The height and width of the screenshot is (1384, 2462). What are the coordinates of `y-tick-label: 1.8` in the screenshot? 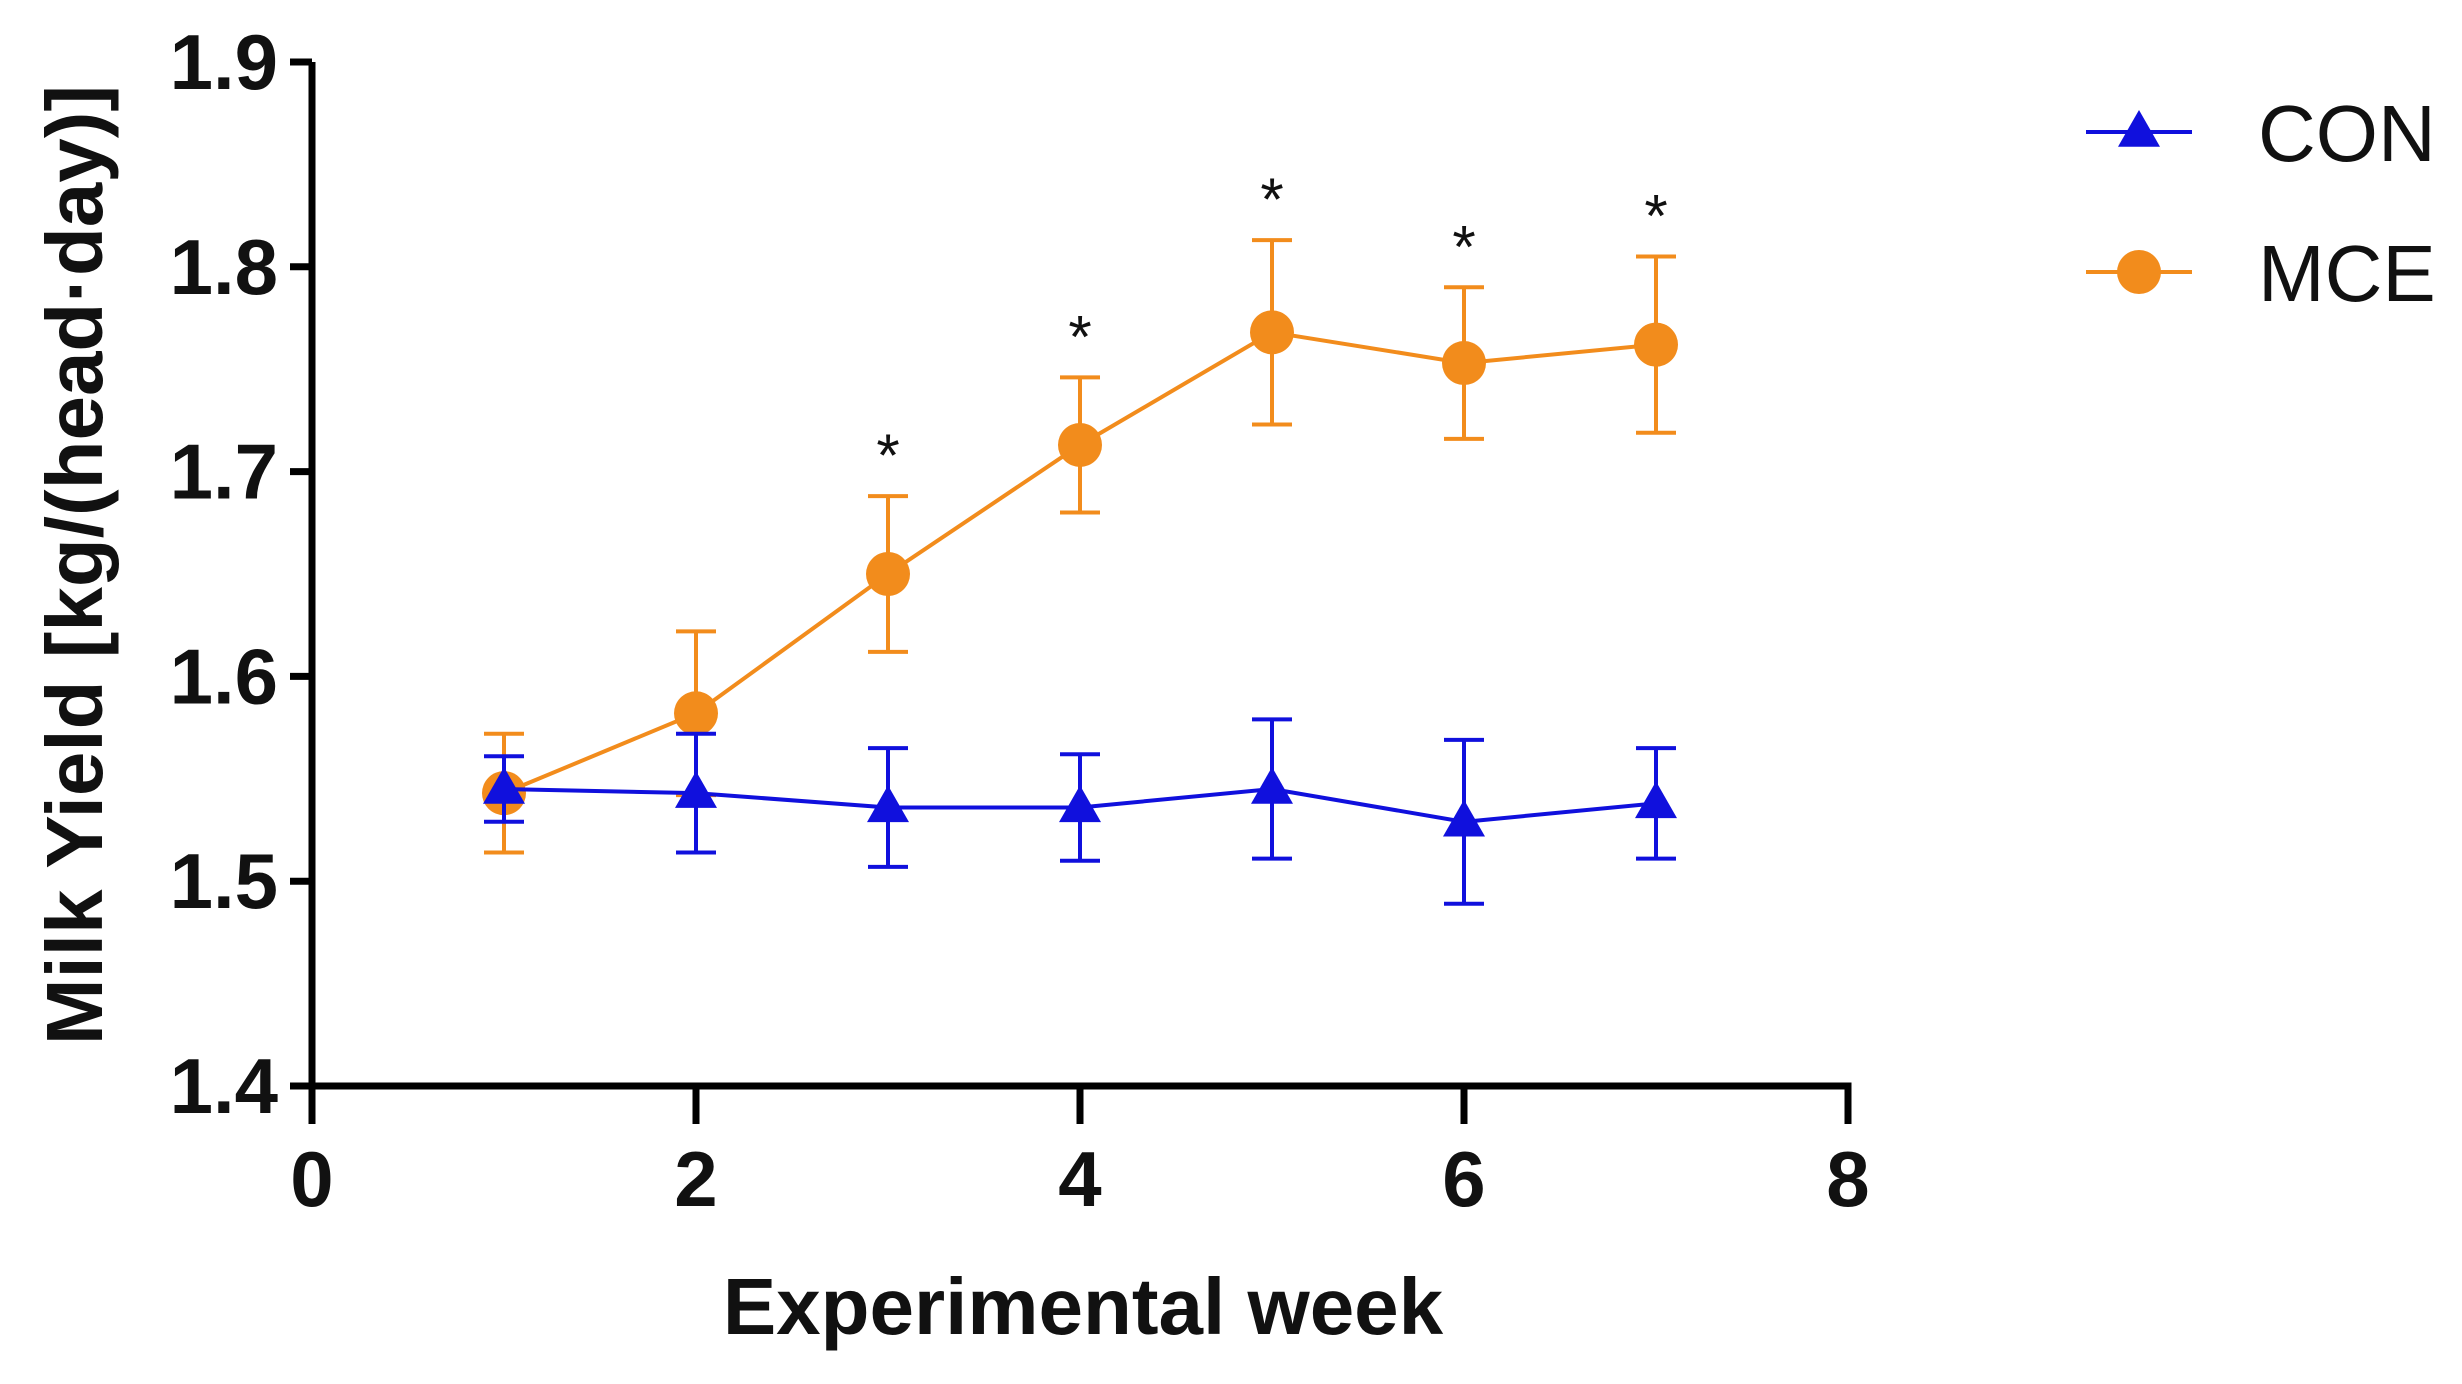 It's located at (224, 267).